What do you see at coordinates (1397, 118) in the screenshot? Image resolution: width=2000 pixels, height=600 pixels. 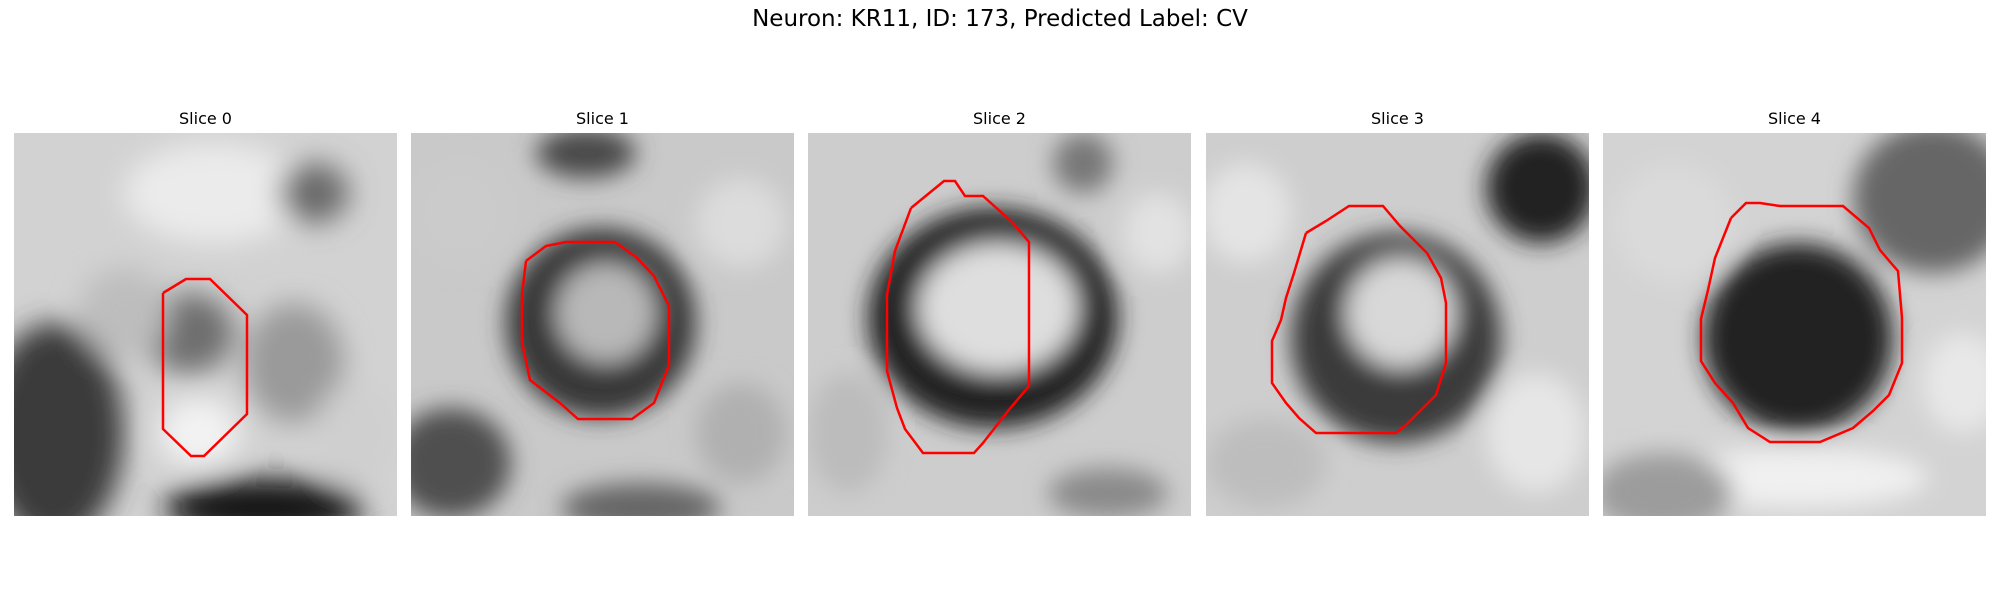 I see `slice-title-3: Slice 3` at bounding box center [1397, 118].